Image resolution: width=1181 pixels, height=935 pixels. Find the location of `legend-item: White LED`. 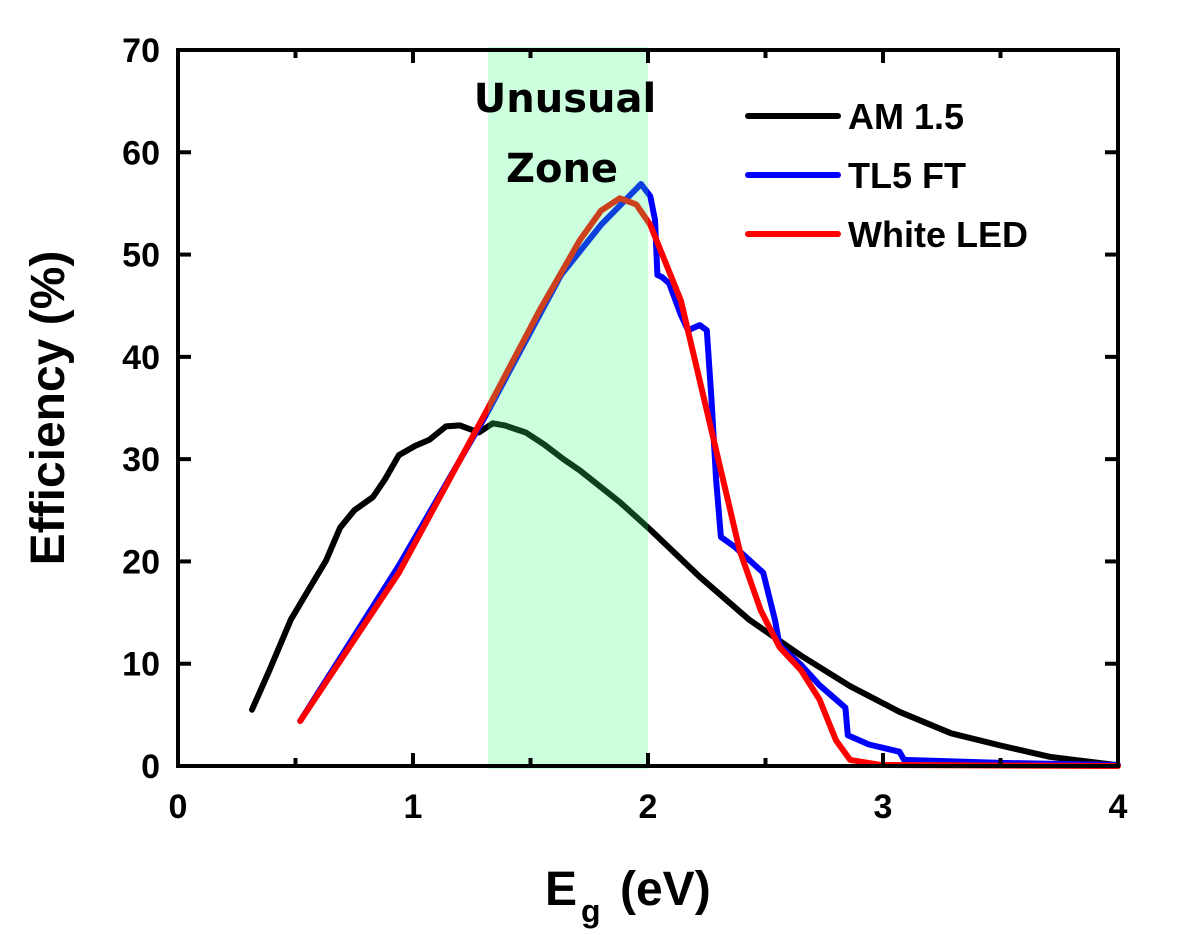

legend-item: White LED is located at coordinates (886, 234).